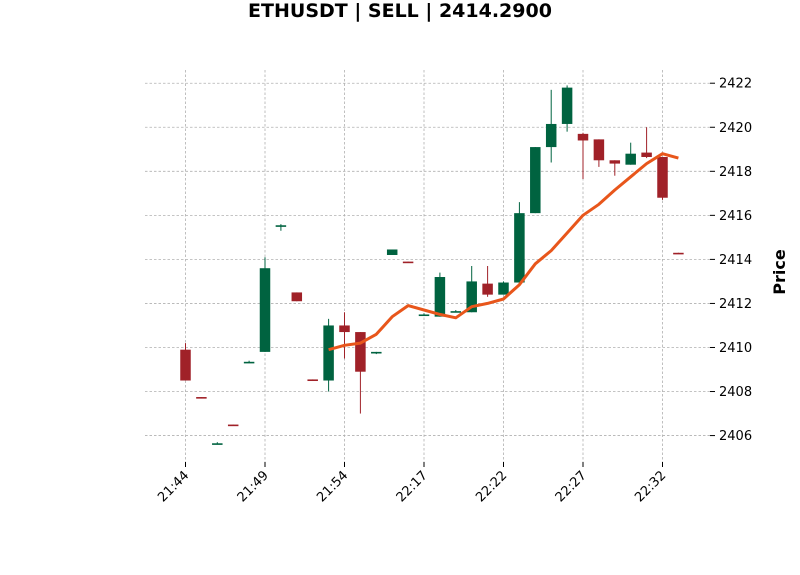 Image resolution: width=800 pixels, height=575 pixels. Describe the element at coordinates (735, 216) in the screenshot. I see `y-tick-label: 2416` at that location.